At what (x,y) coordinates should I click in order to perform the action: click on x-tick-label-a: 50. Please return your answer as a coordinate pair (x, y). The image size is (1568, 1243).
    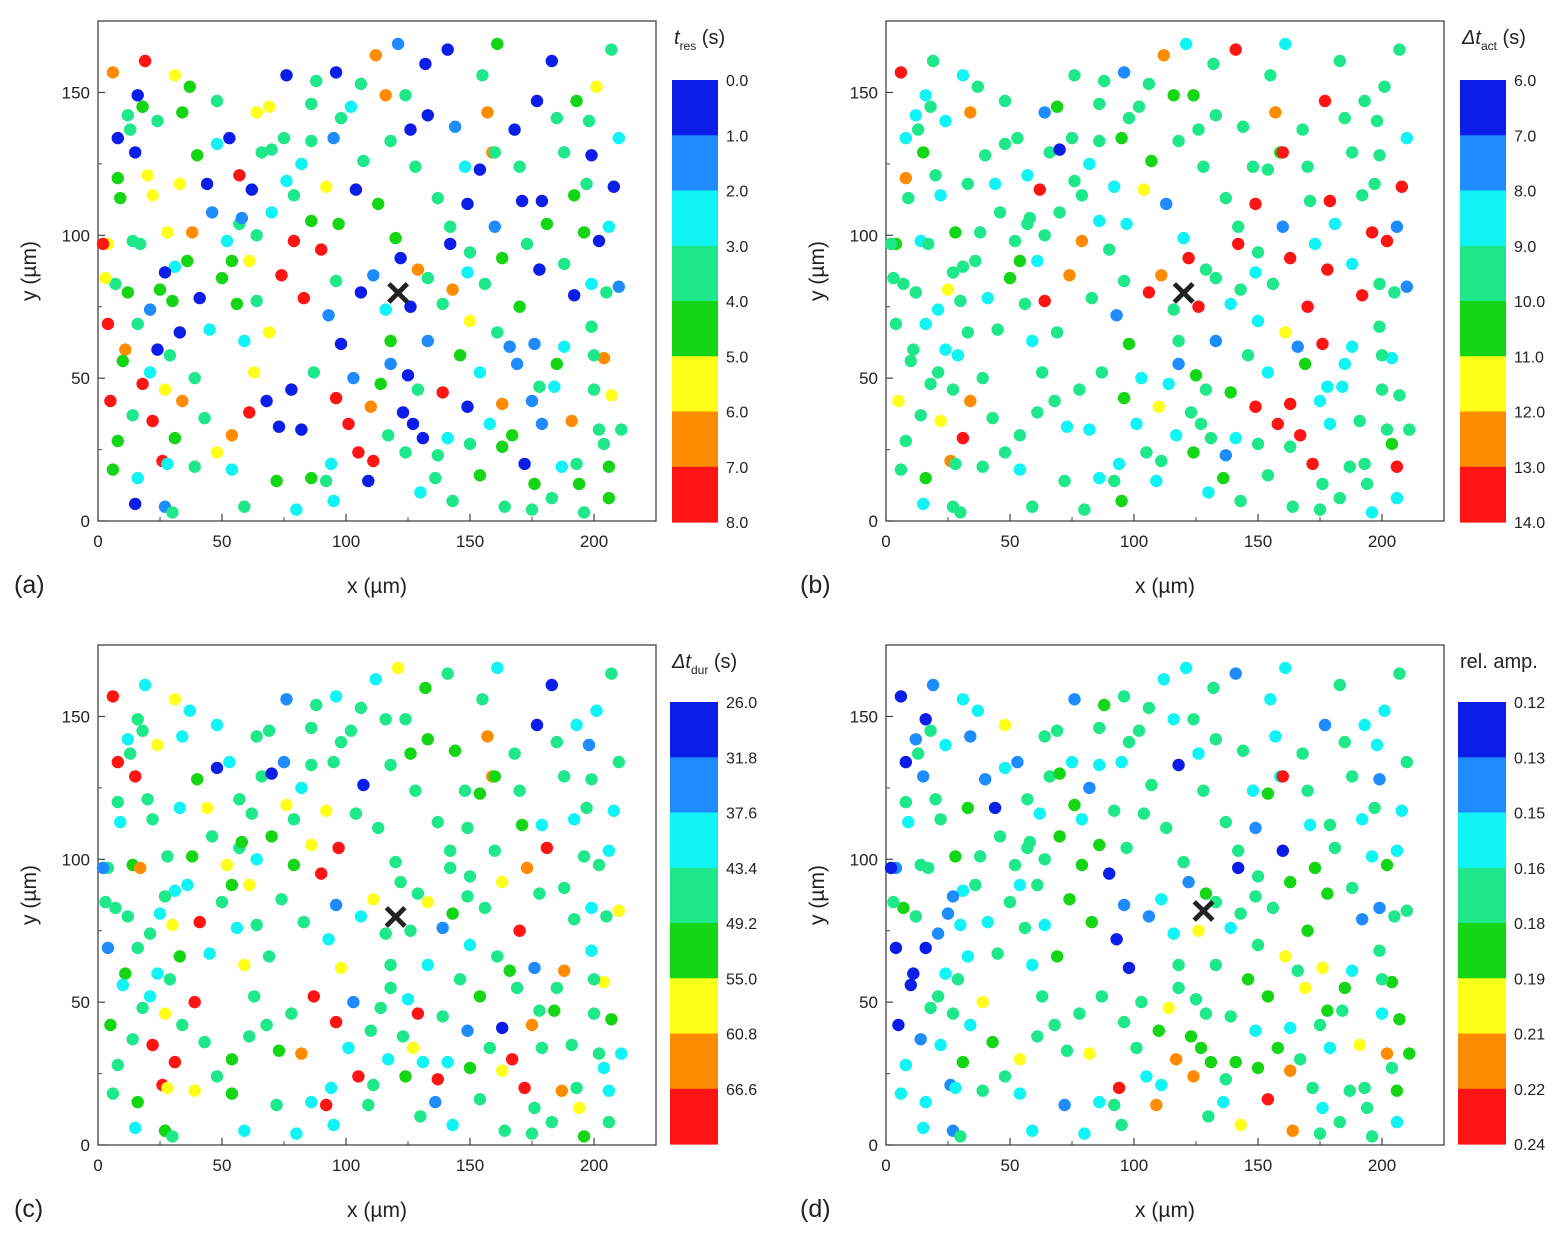
    Looking at the image, I should click on (222, 541).